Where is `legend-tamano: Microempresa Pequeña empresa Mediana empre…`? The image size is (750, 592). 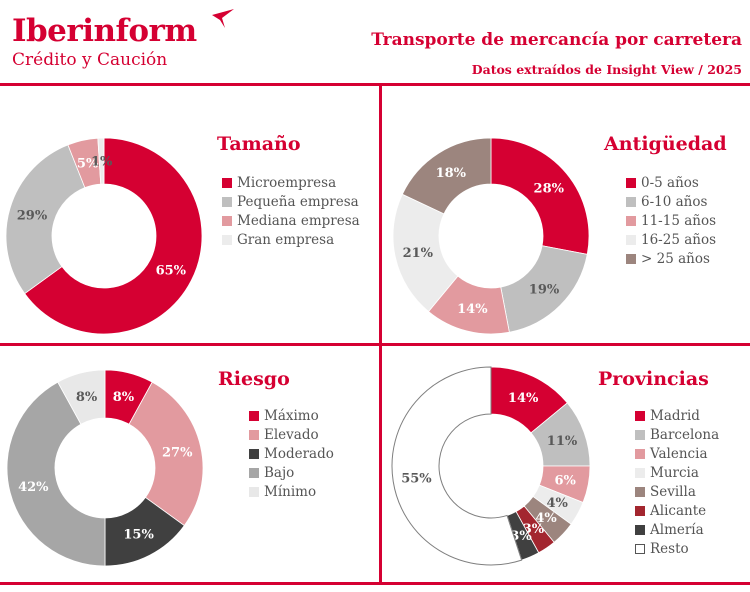
legend-tamano: Microempresa Pequeña empresa Mediana empre… is located at coordinates (291, 211).